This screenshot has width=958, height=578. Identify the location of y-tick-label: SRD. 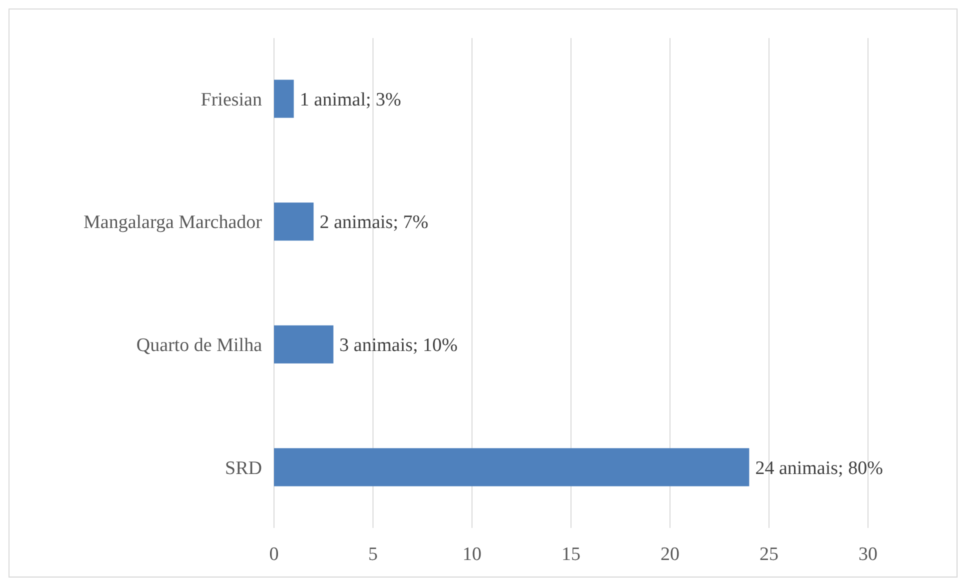
(243, 468).